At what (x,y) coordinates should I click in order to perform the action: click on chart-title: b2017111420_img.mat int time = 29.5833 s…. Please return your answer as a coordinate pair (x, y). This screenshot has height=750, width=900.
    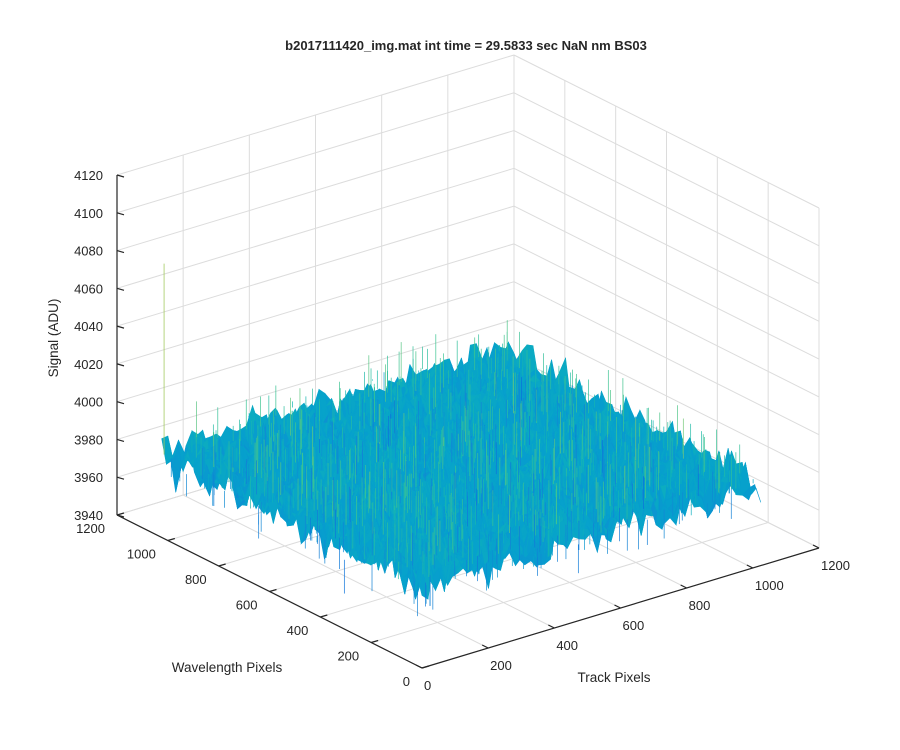
    Looking at the image, I should click on (466, 45).